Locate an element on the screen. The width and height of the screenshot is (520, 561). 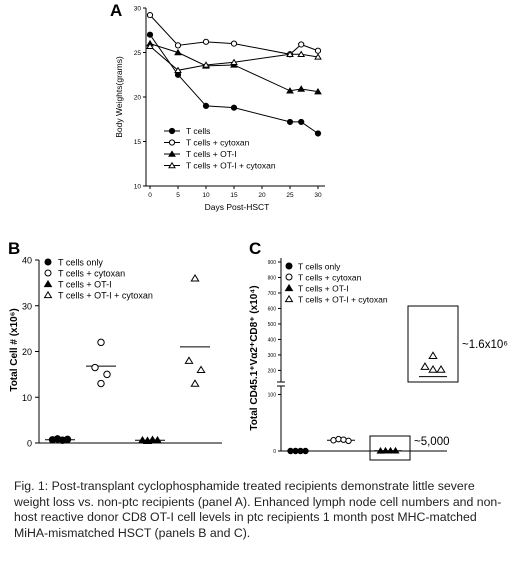
panel-b-y-tick-label: 30 is located at coordinates (27, 306).